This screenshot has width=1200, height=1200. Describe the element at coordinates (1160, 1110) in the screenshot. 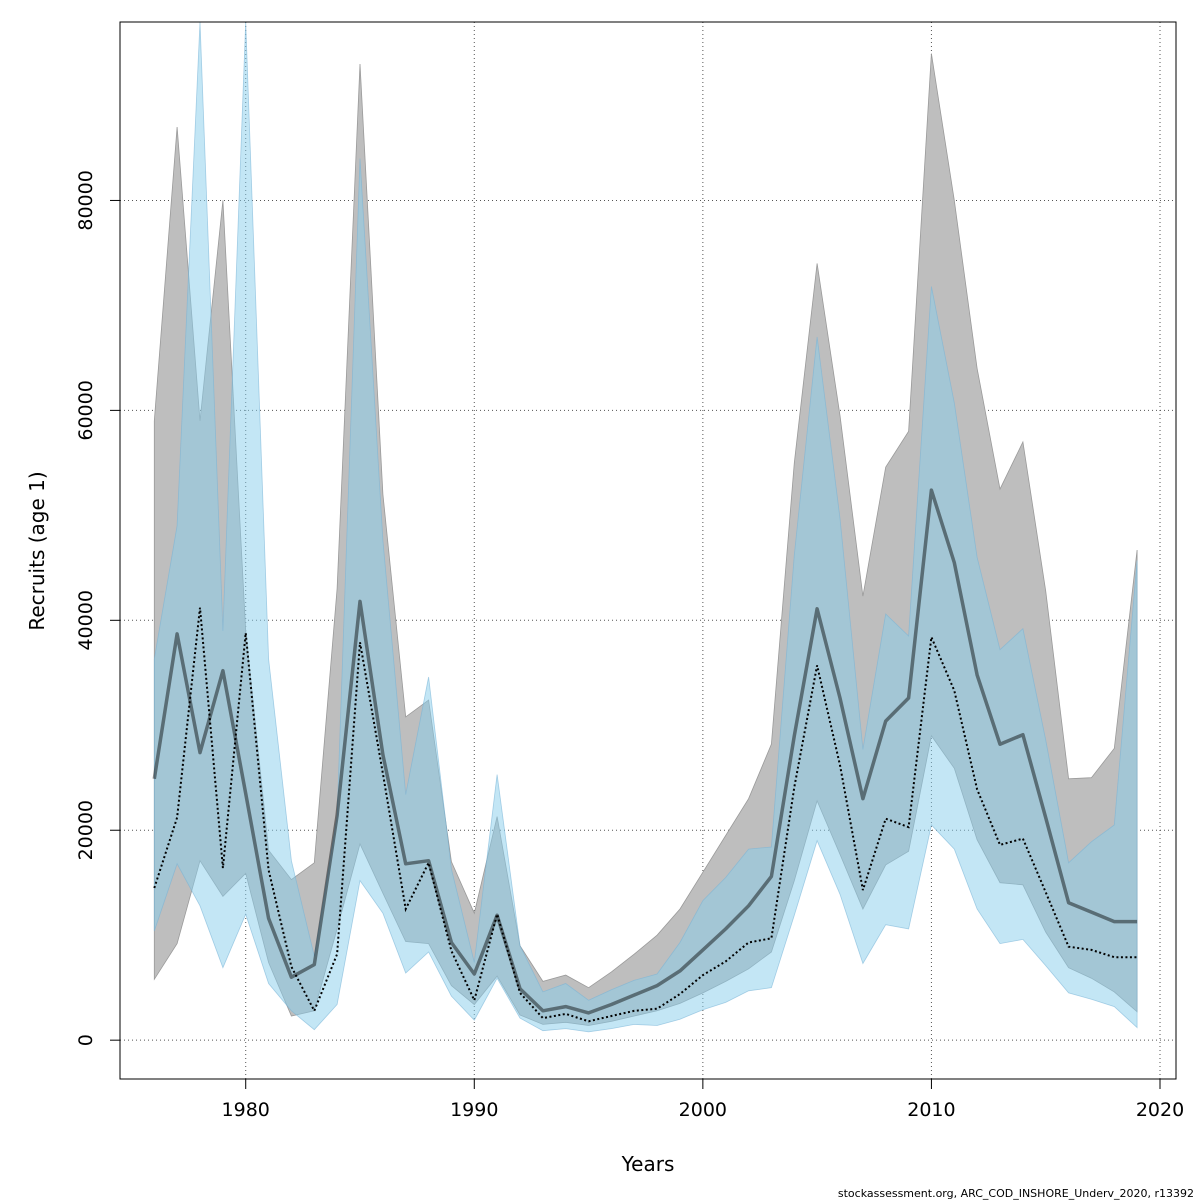

I see `x-tick-label: 2020` at that location.